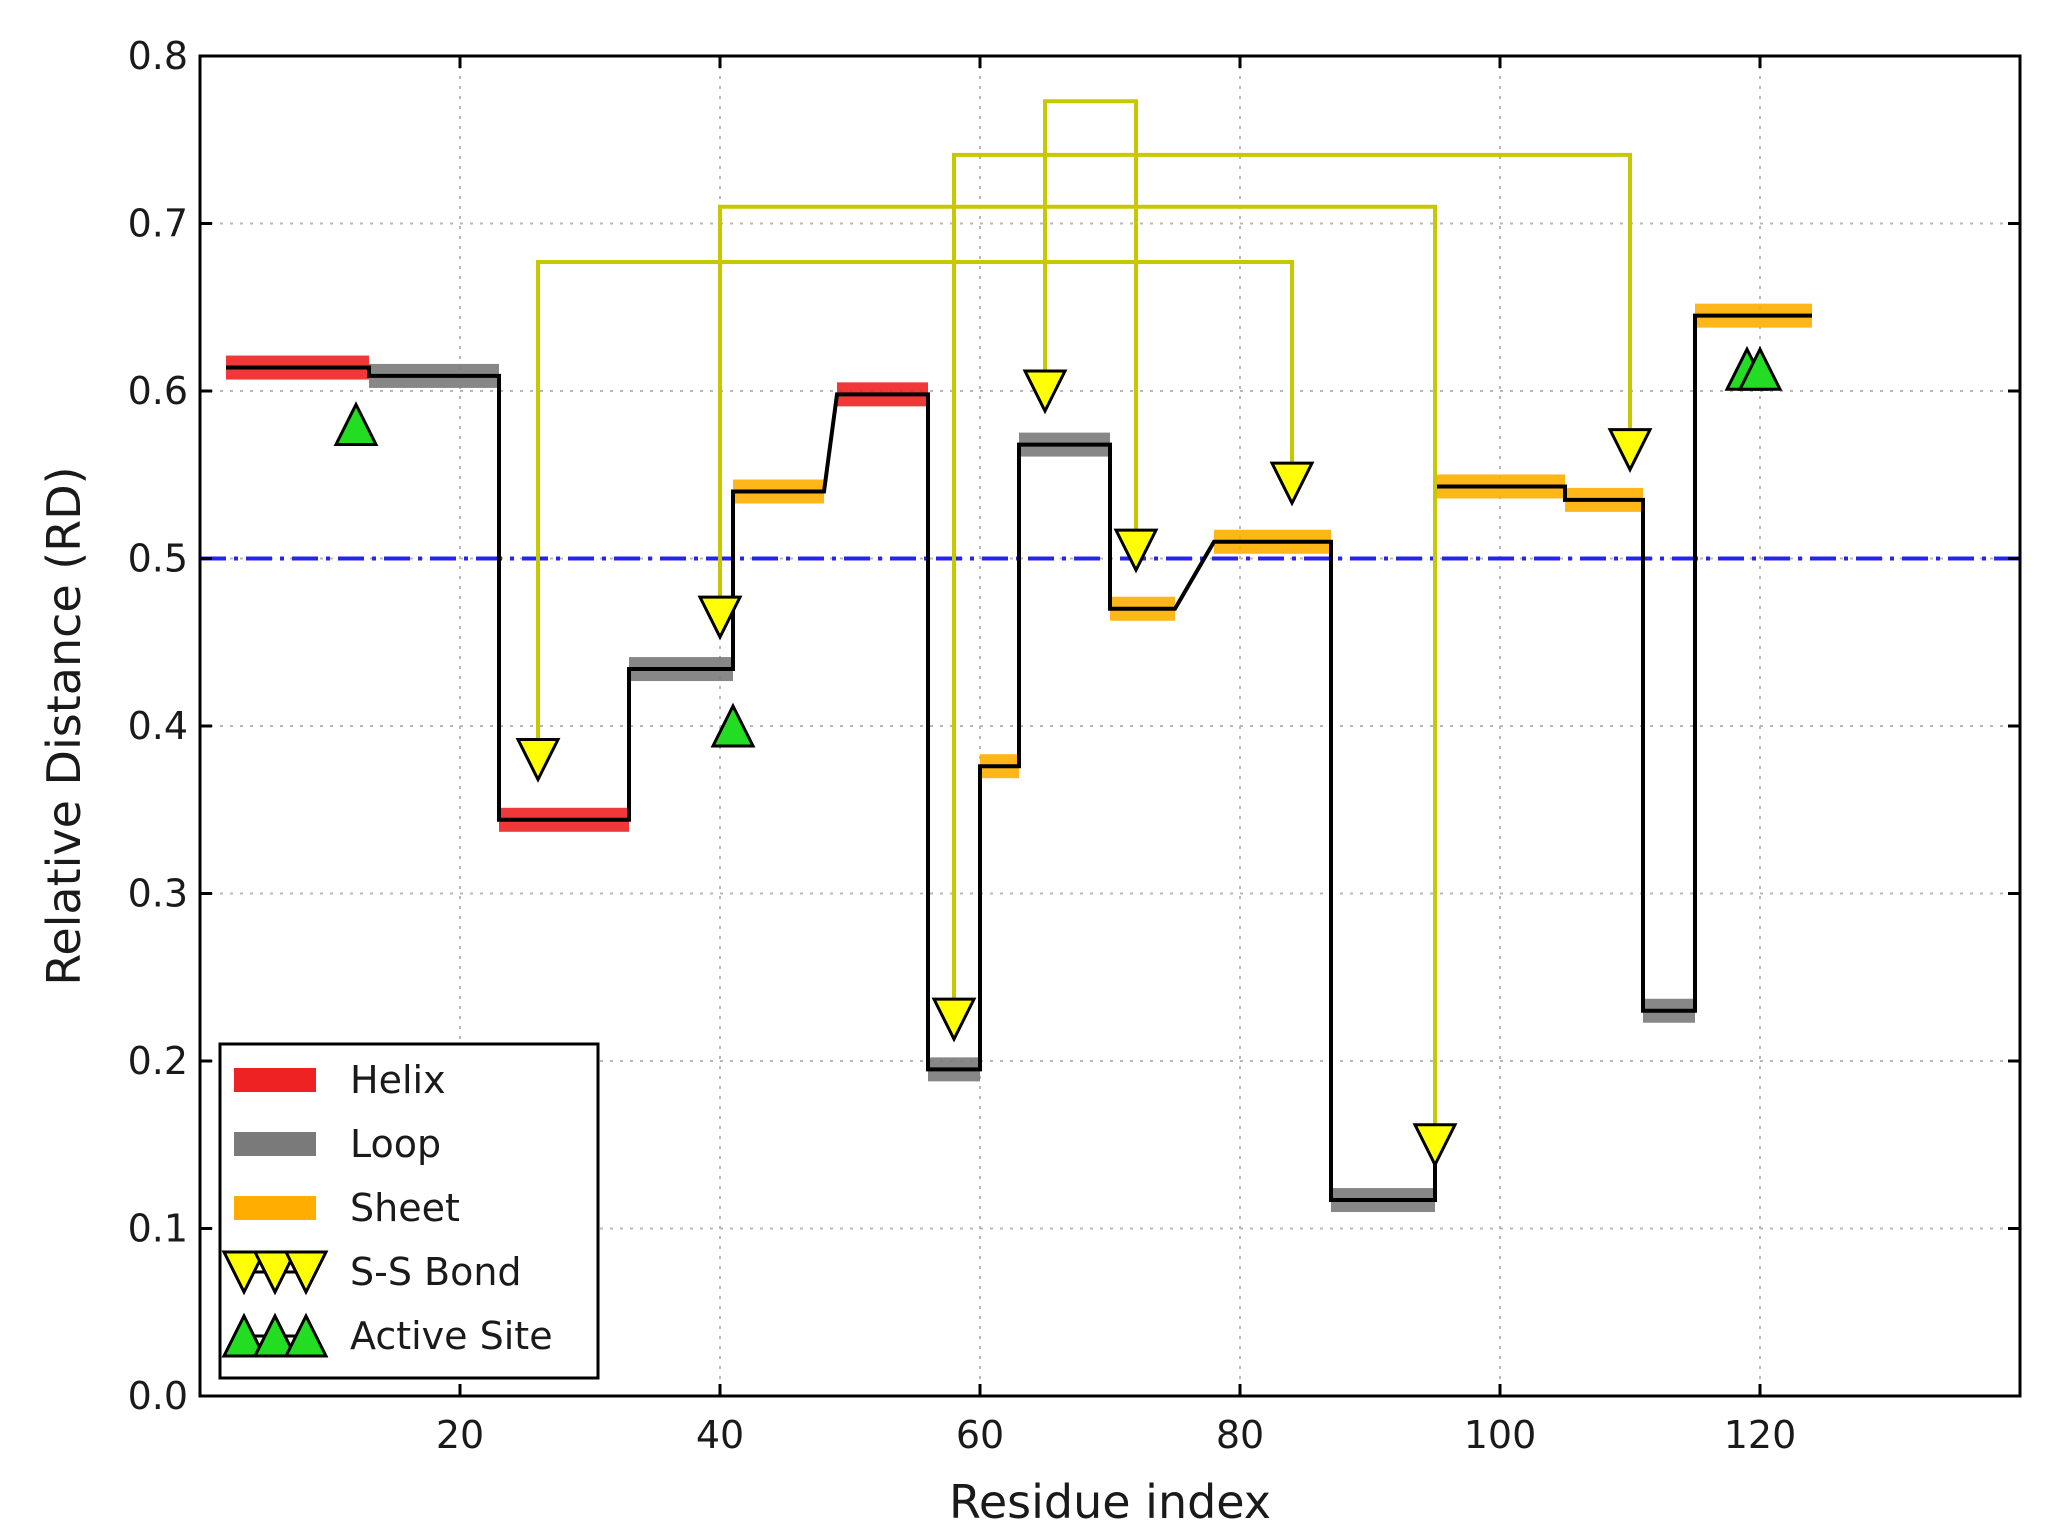  What do you see at coordinates (158, 224) in the screenshot?
I see `y-tick-label: 0.7` at bounding box center [158, 224].